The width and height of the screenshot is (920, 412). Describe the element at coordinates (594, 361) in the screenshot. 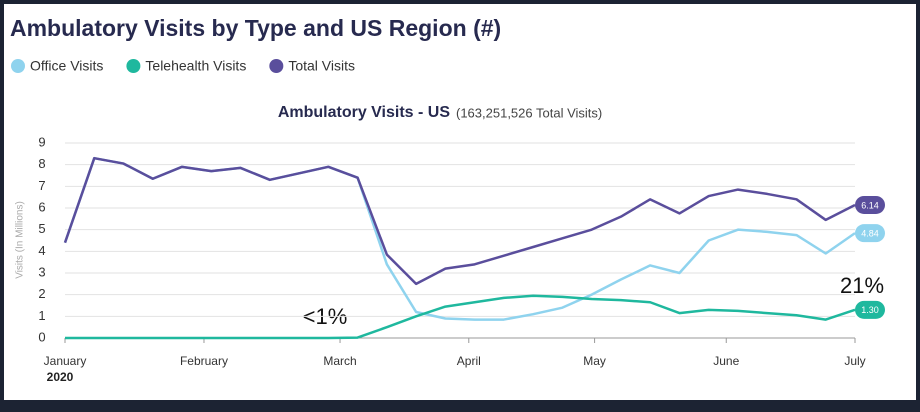

I see `x-tick-label: May` at that location.